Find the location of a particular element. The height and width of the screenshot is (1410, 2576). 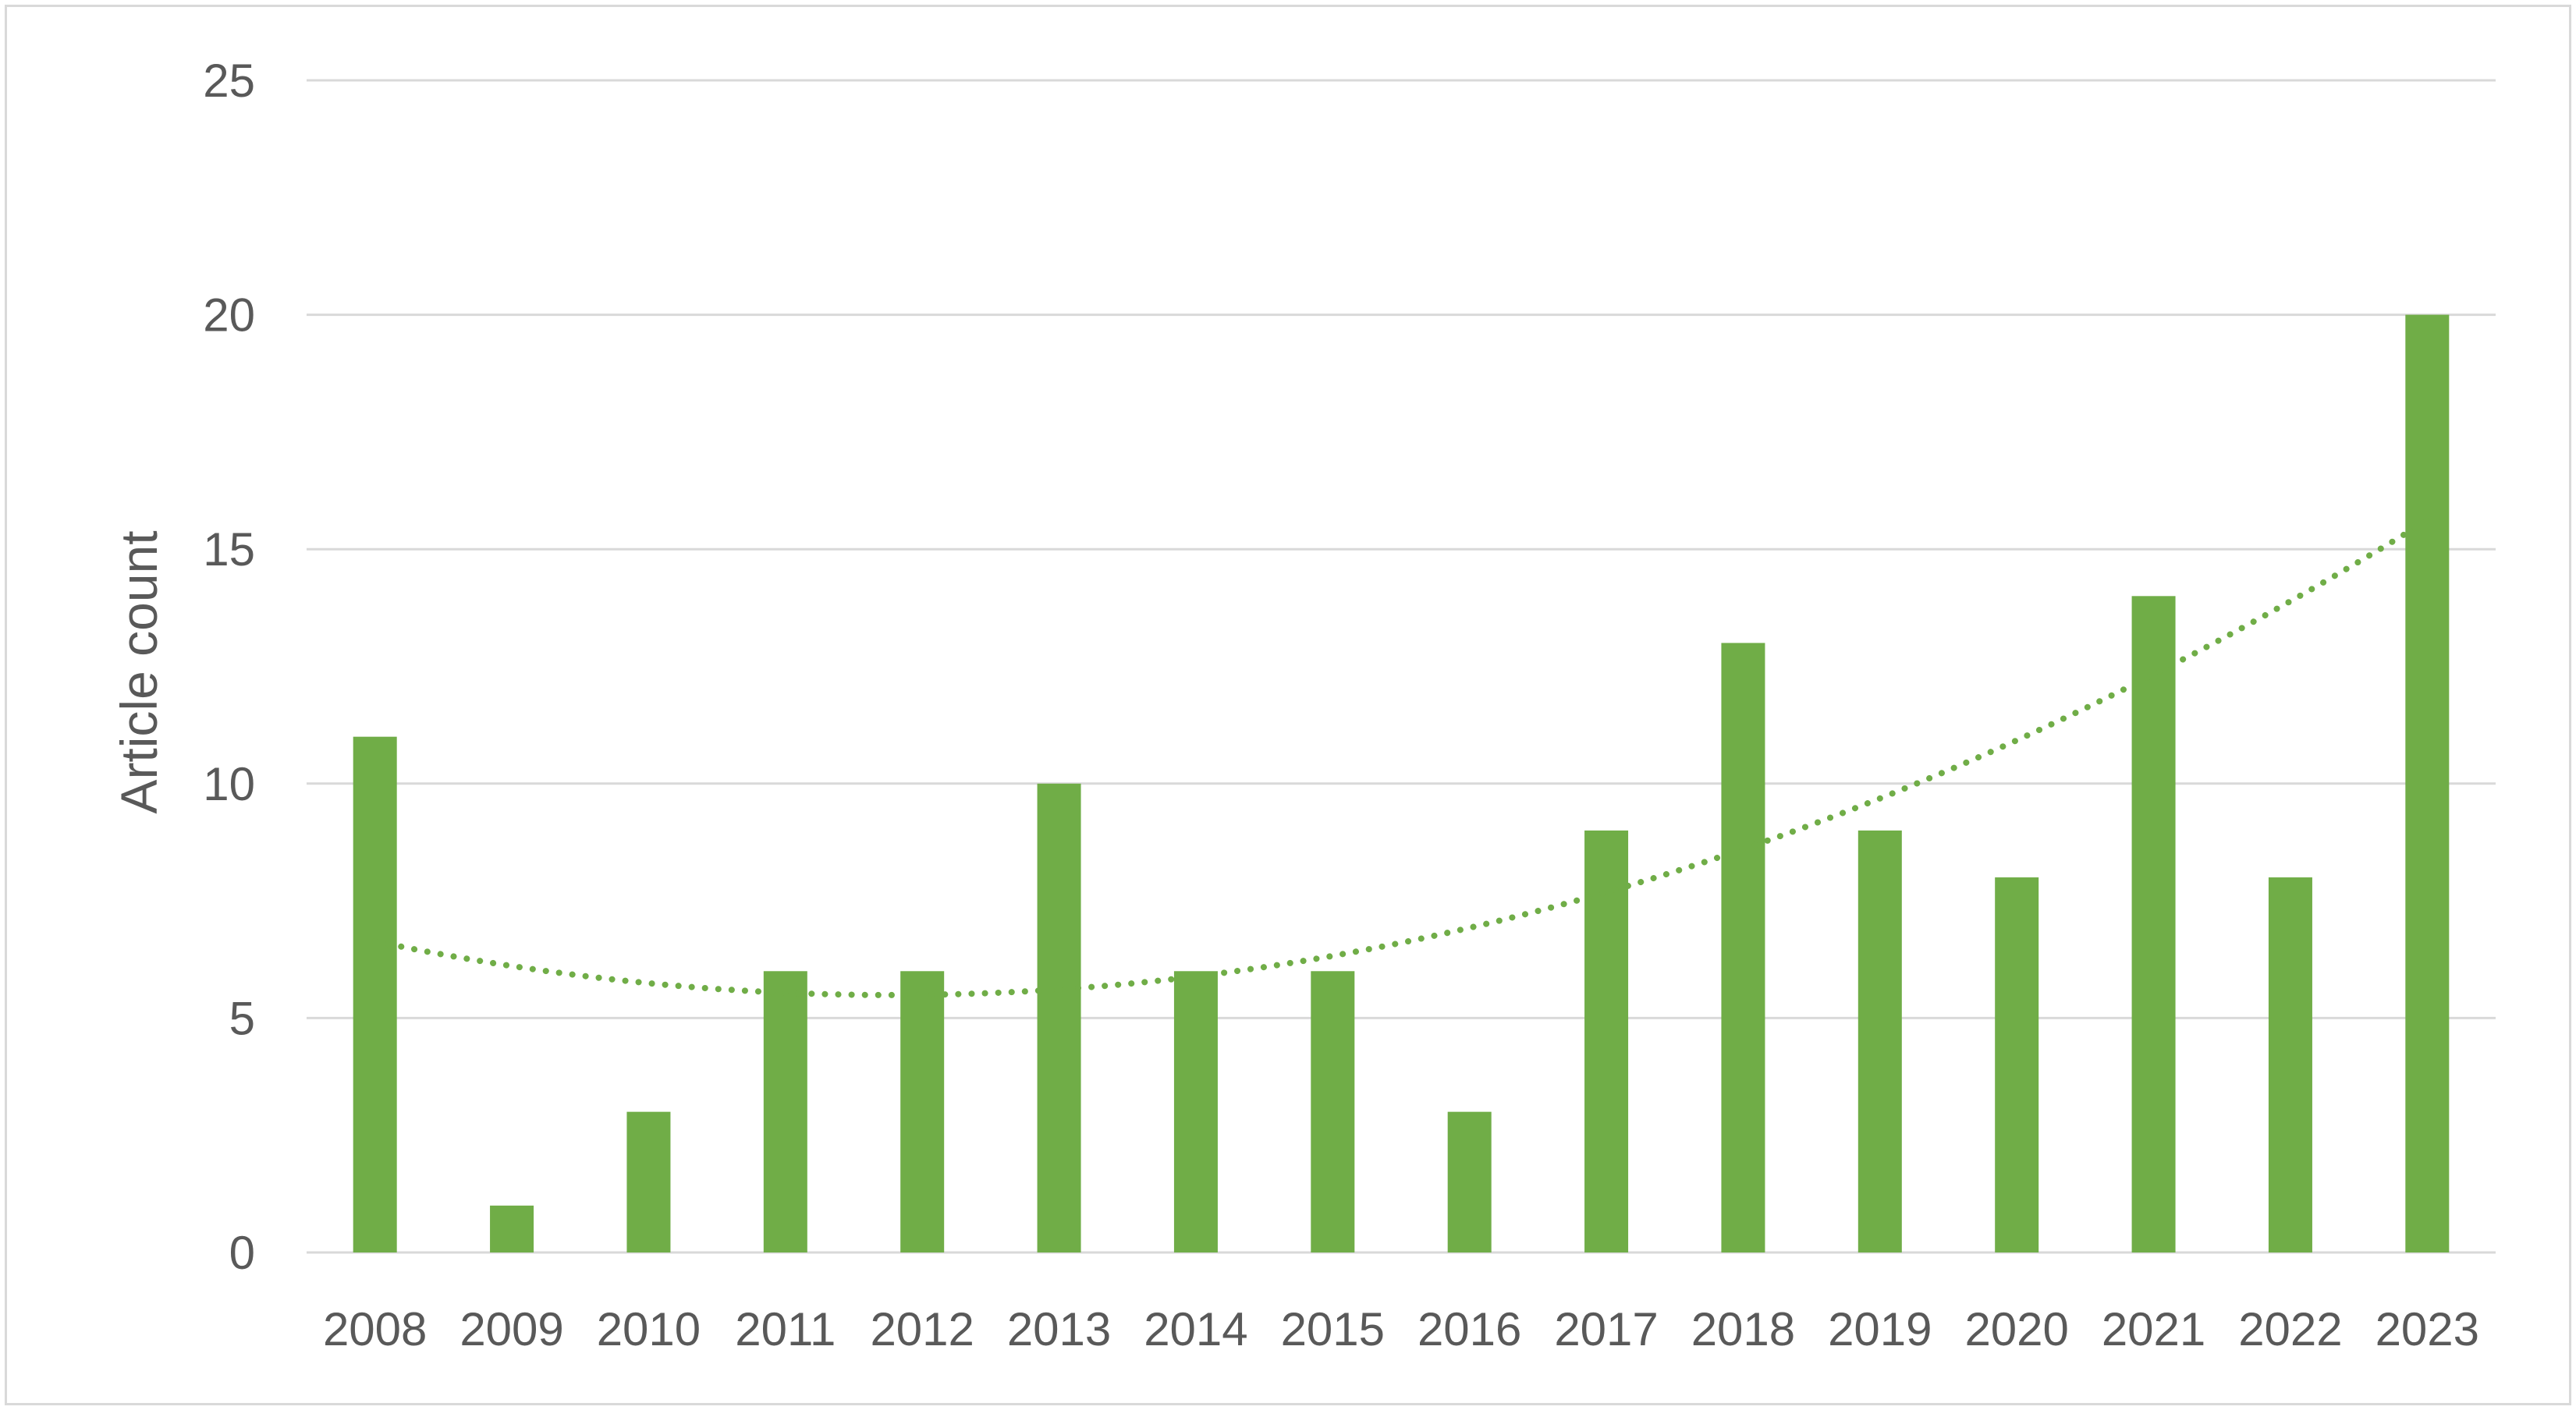

x-tick-label: 2014 is located at coordinates (1195, 1329).